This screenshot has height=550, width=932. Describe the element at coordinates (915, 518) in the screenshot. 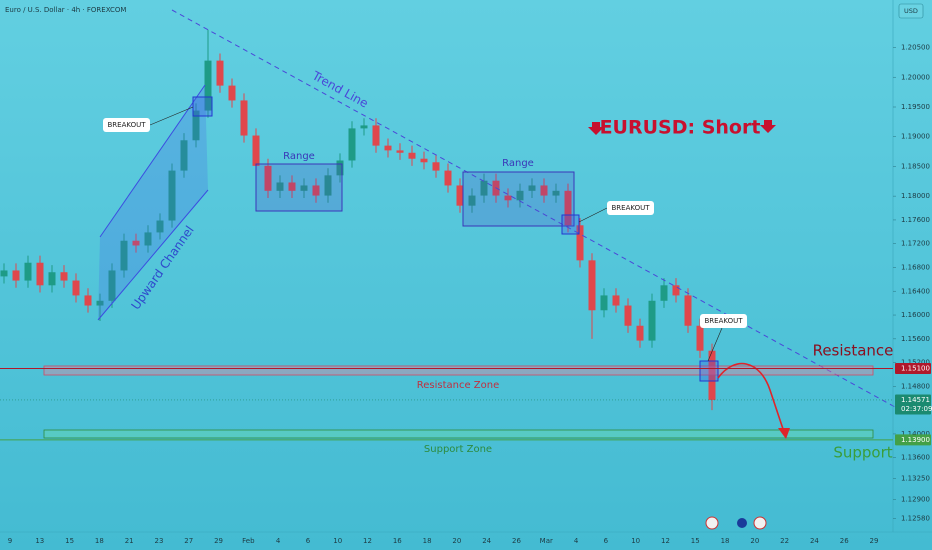

I see `y-tick-label: 1.12580` at that location.